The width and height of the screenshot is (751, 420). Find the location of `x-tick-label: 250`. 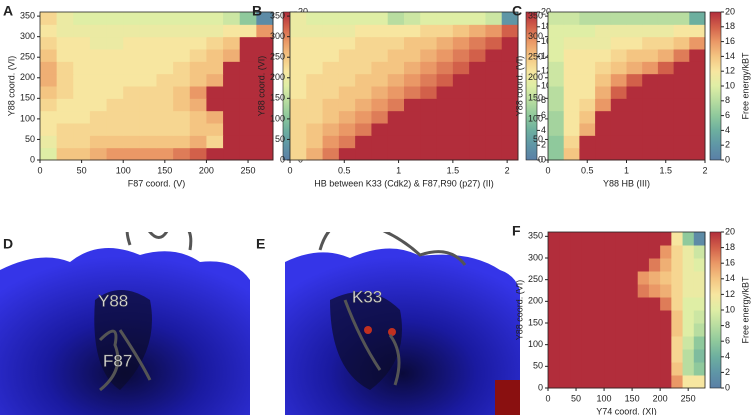

x-tick-label: 250 is located at coordinates (248, 170).